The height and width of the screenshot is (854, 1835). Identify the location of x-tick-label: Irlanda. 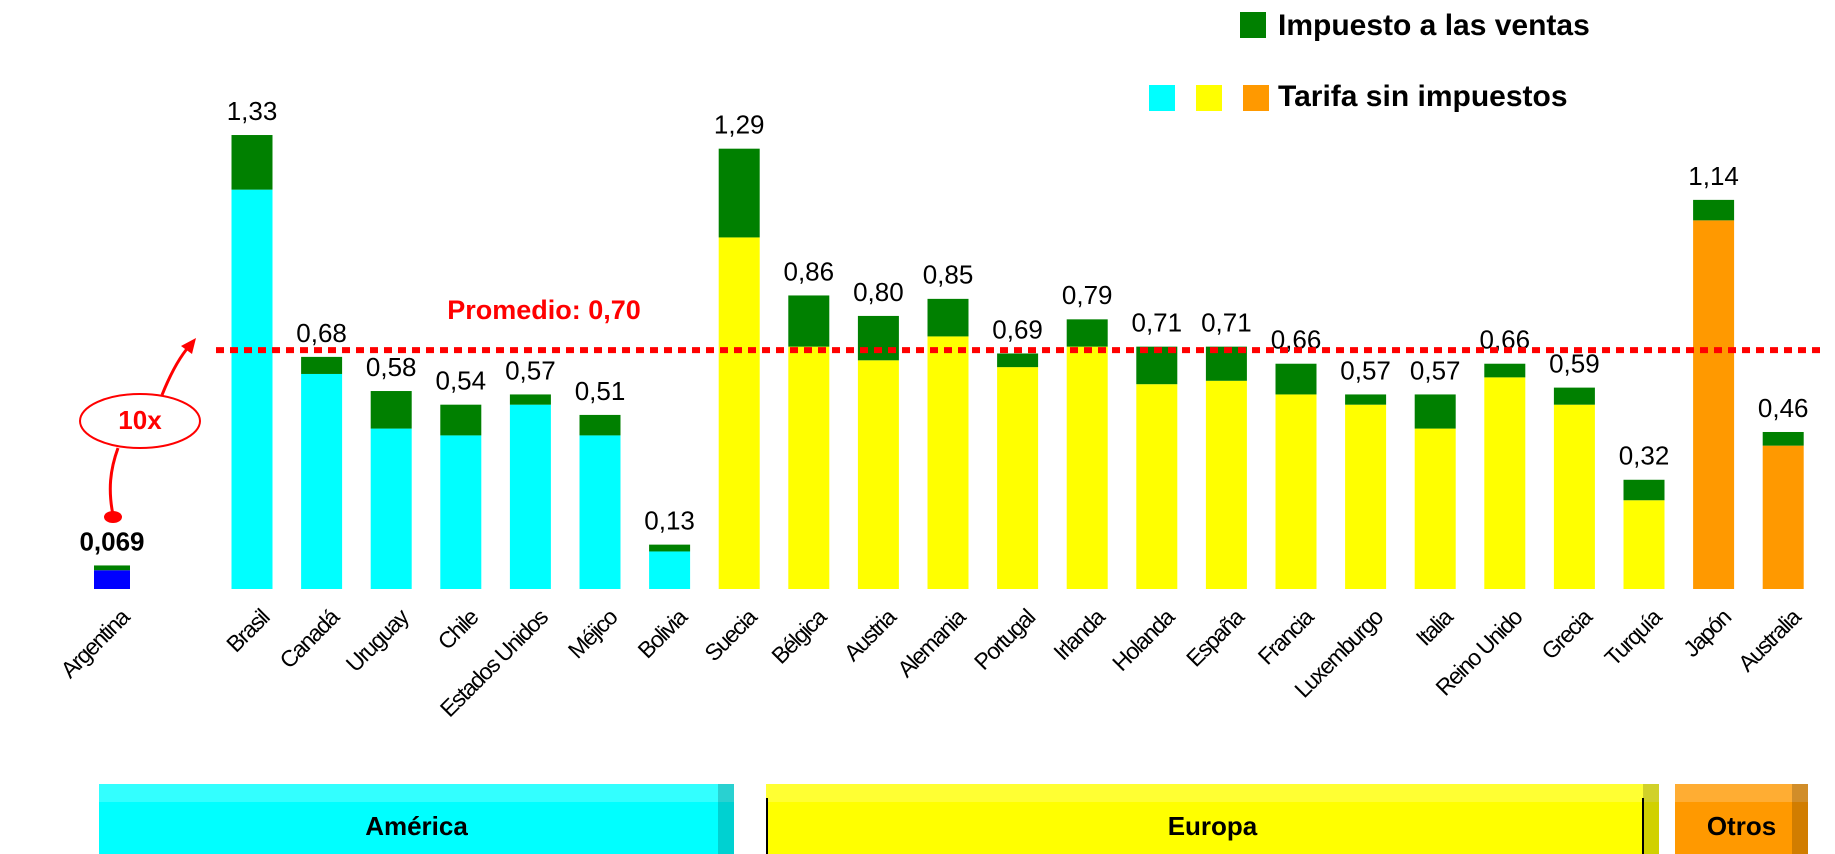
(1079, 634).